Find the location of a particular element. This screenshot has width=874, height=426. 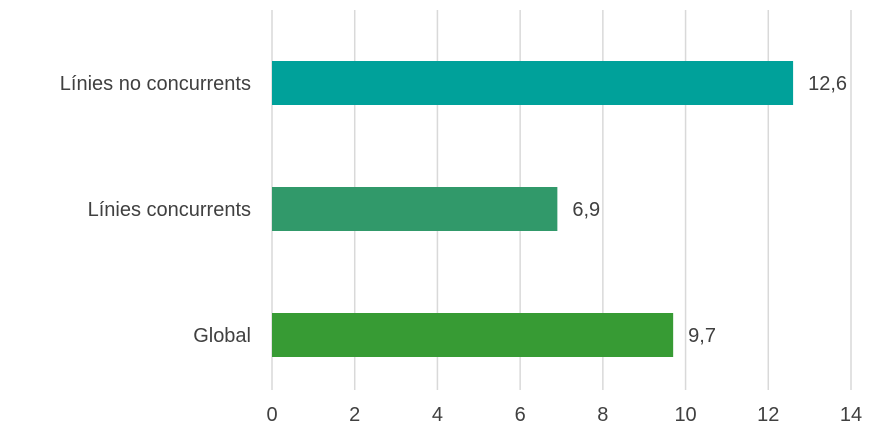

tick-label-10: 10 is located at coordinates (685, 415).